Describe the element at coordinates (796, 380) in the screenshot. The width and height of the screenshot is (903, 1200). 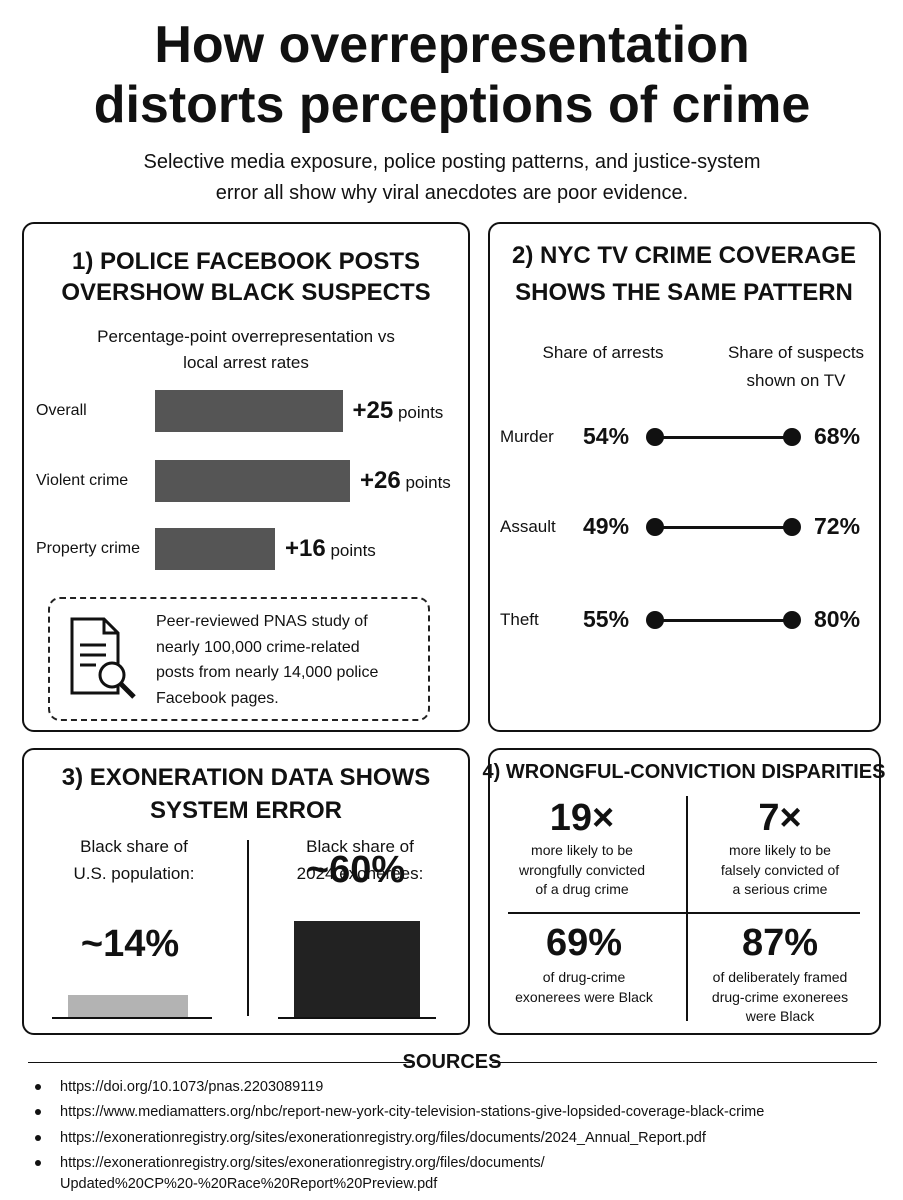
I see `column-header: shown on TV` at that location.